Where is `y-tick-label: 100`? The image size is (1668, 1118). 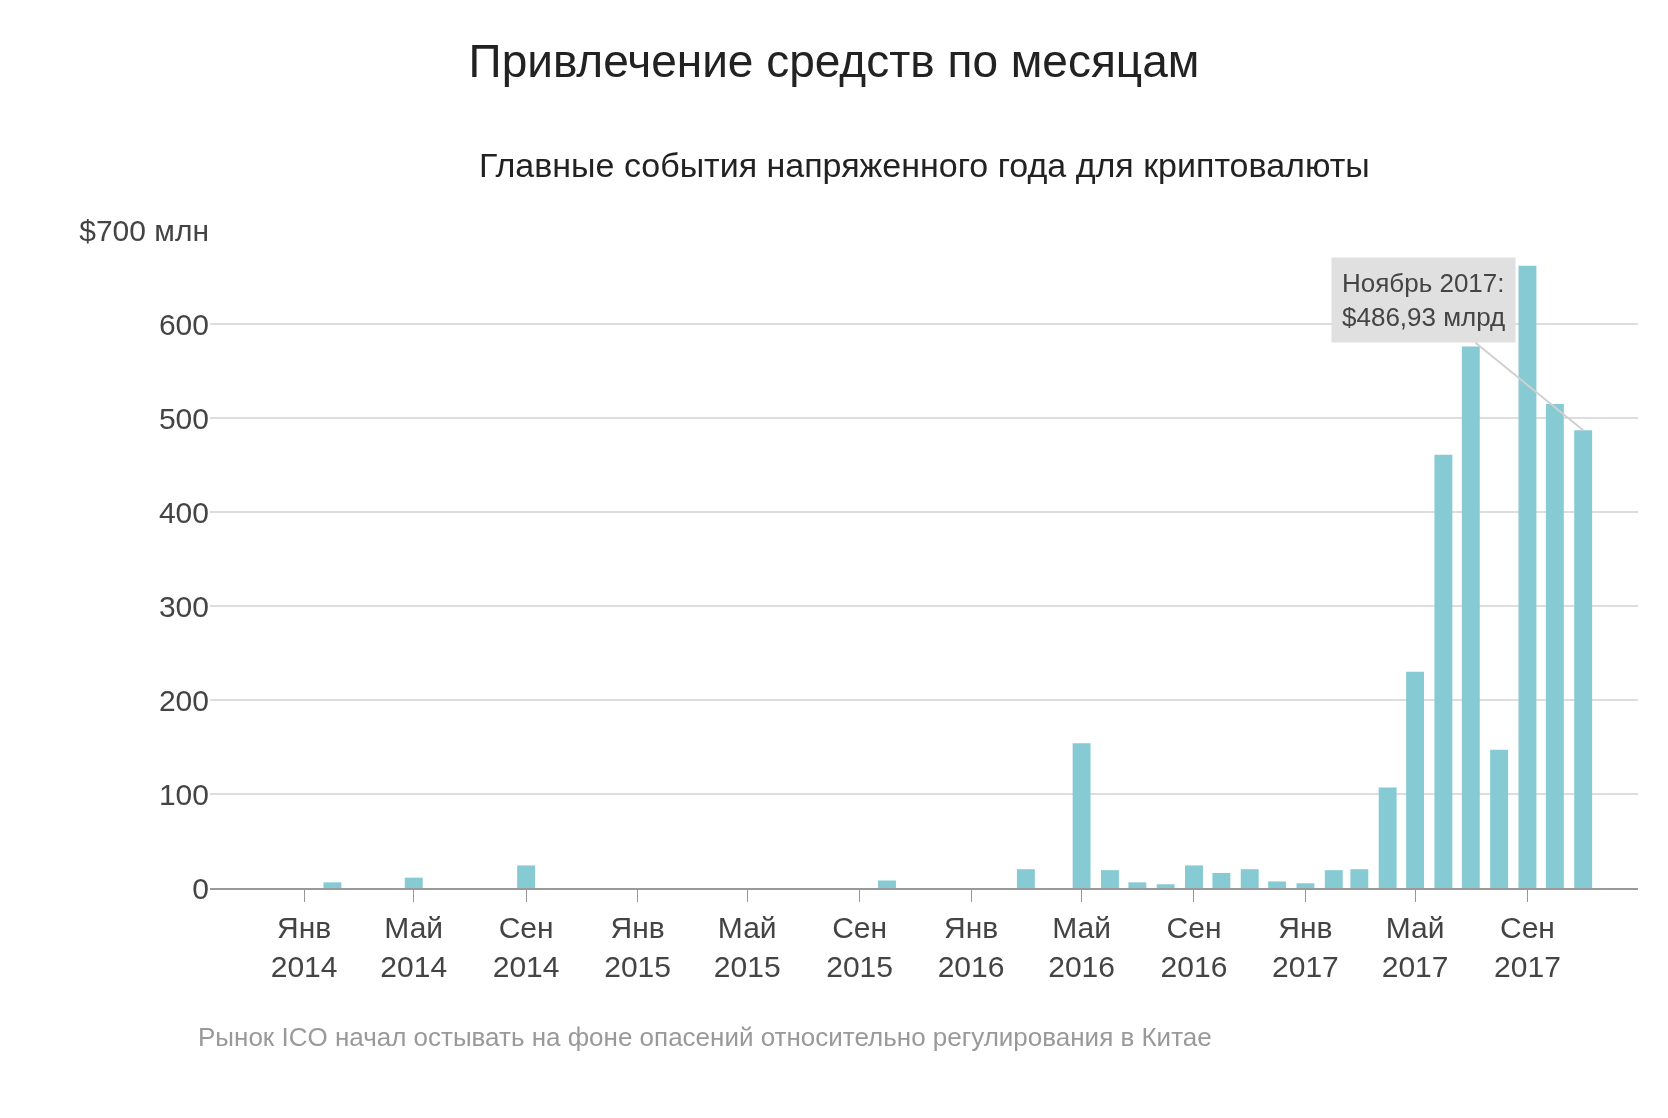
y-tick-label: 100 is located at coordinates (183, 794).